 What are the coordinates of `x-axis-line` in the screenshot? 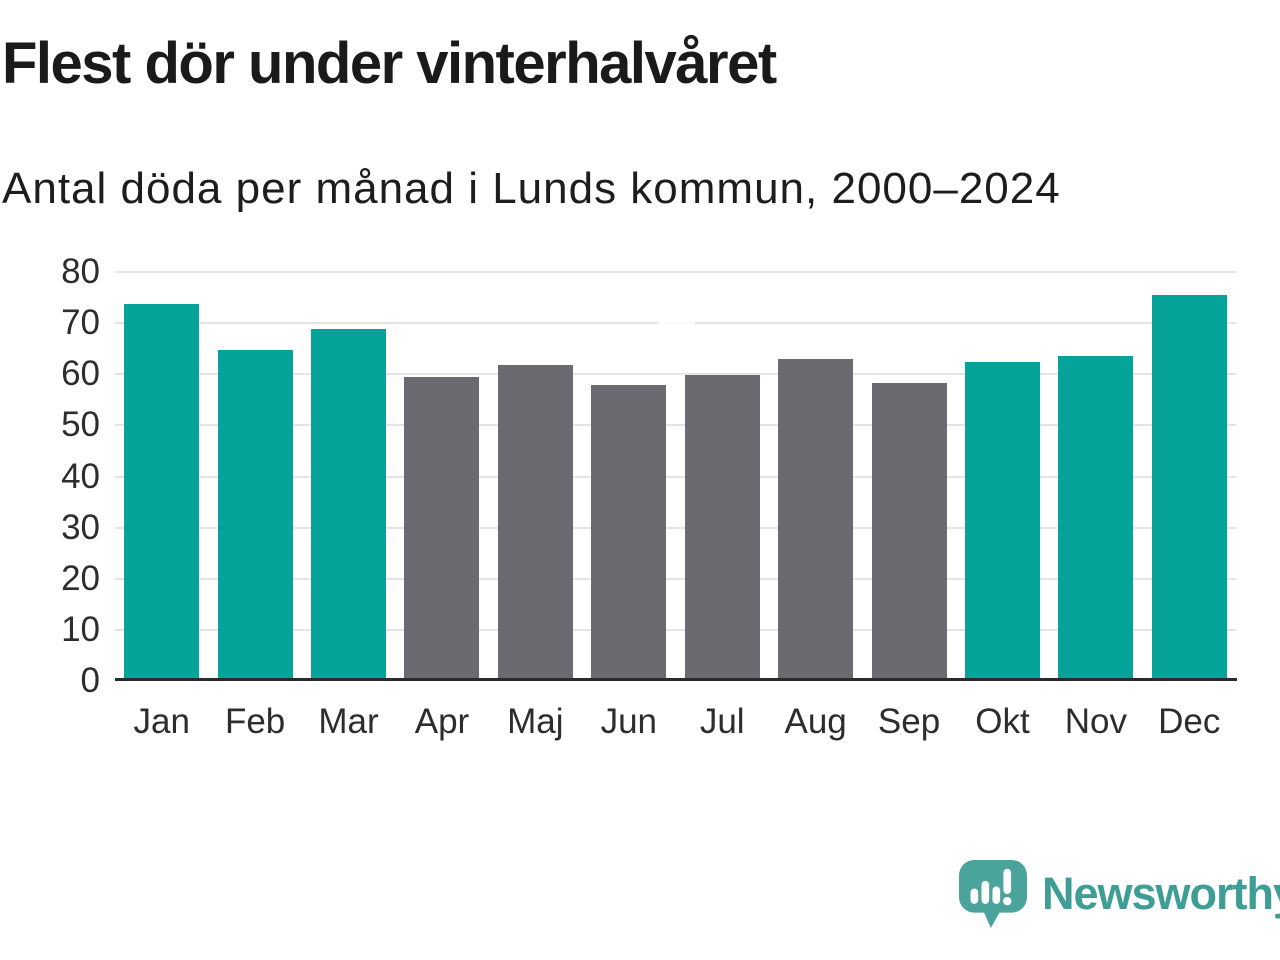 It's located at (676, 679).